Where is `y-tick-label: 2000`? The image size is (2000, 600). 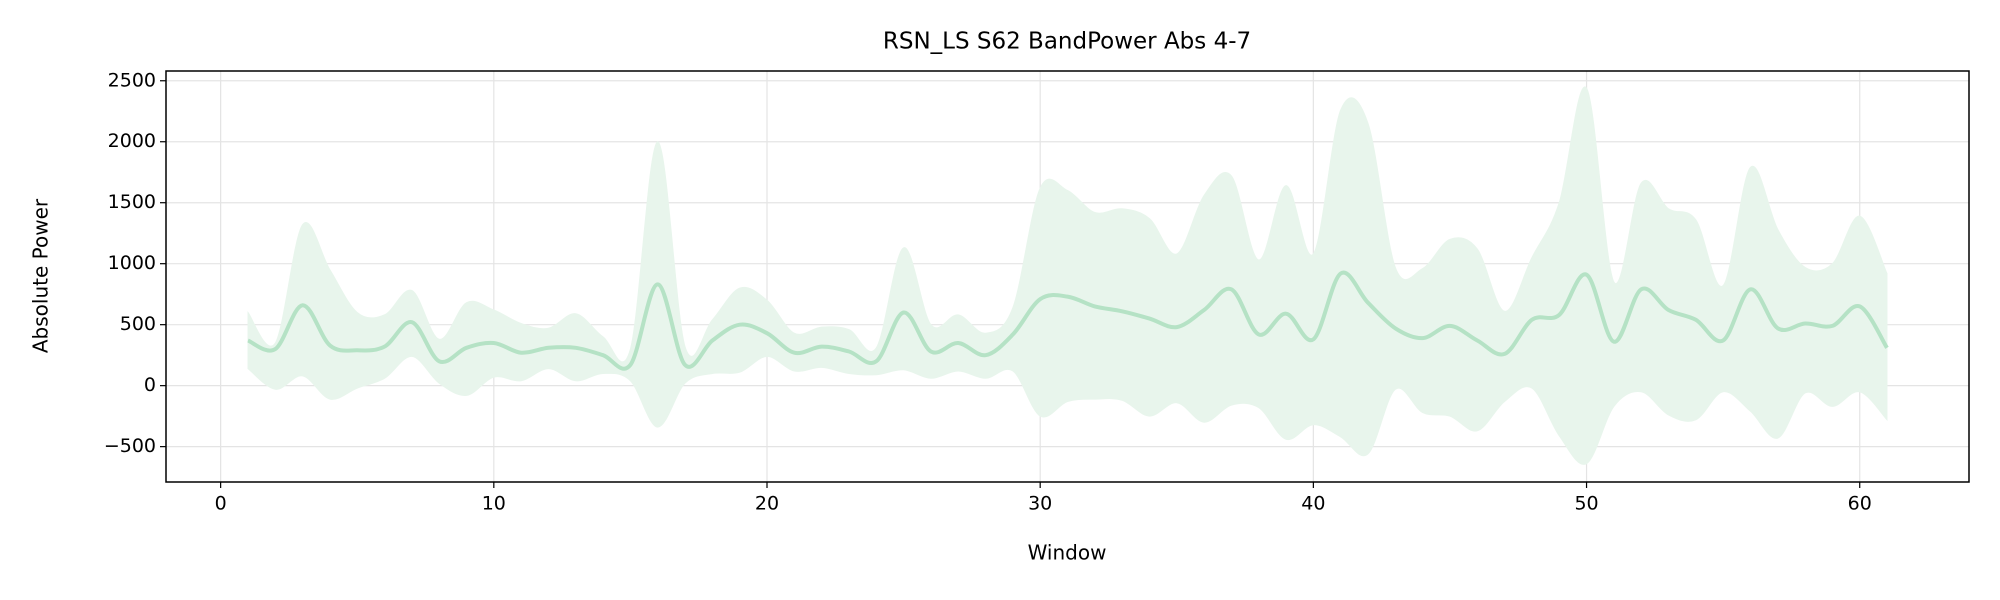
y-tick-label: 2000 is located at coordinates (132, 141).